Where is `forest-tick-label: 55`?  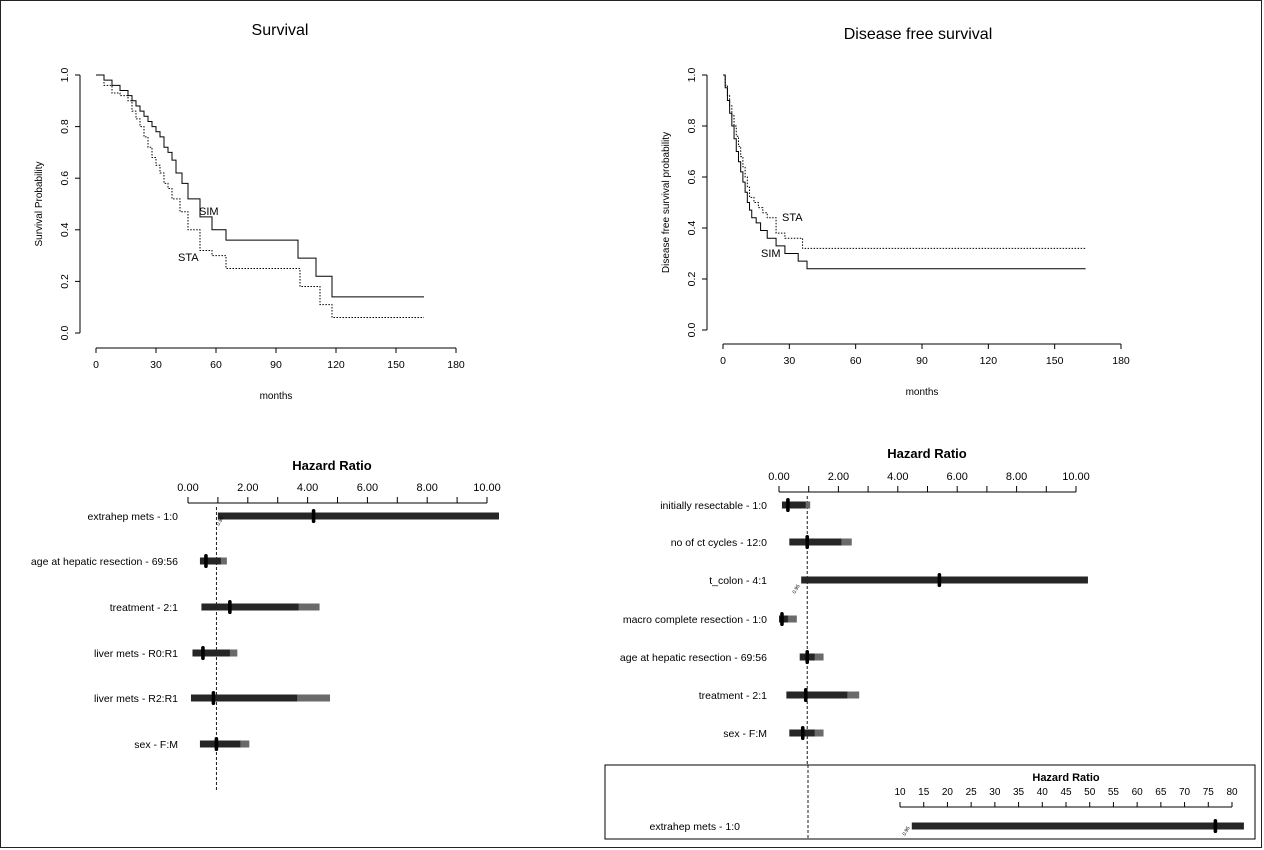
forest-tick-label: 55 is located at coordinates (1114, 792).